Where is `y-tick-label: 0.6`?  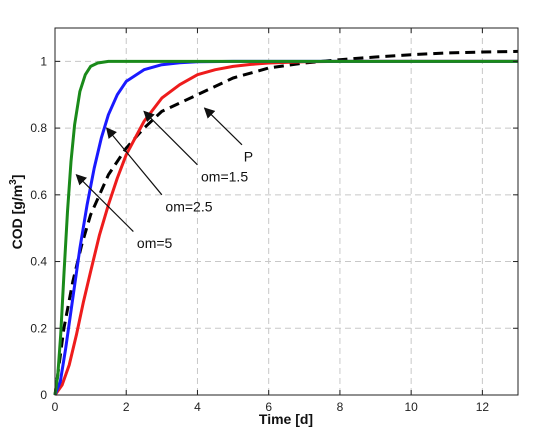
y-tick-label: 0.6 is located at coordinates (38, 195).